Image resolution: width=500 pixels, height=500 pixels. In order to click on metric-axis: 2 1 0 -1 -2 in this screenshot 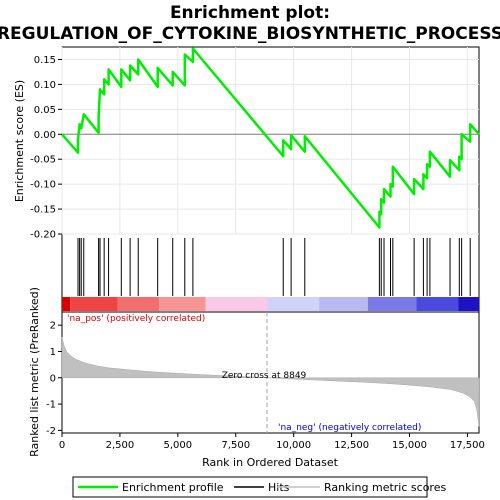, I will do `click(54, 379)`.